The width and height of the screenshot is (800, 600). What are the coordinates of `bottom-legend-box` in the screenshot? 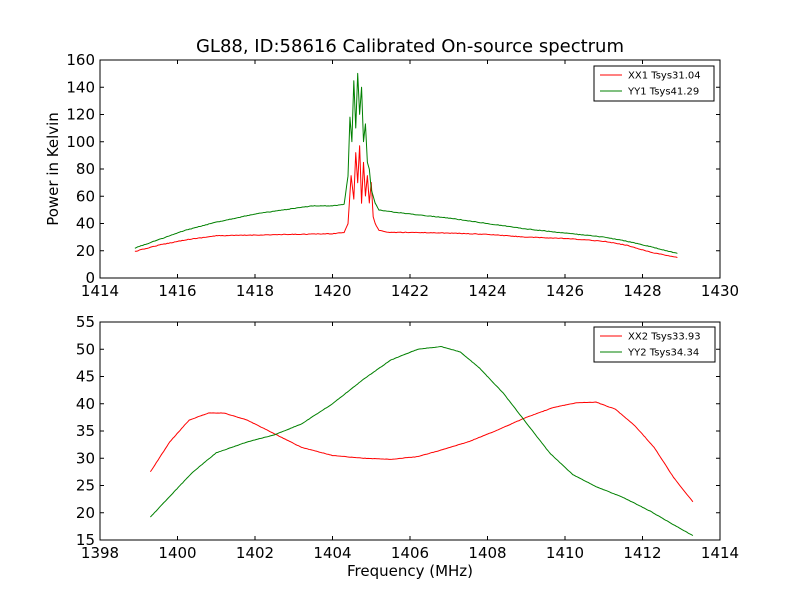 It's located at (654, 344).